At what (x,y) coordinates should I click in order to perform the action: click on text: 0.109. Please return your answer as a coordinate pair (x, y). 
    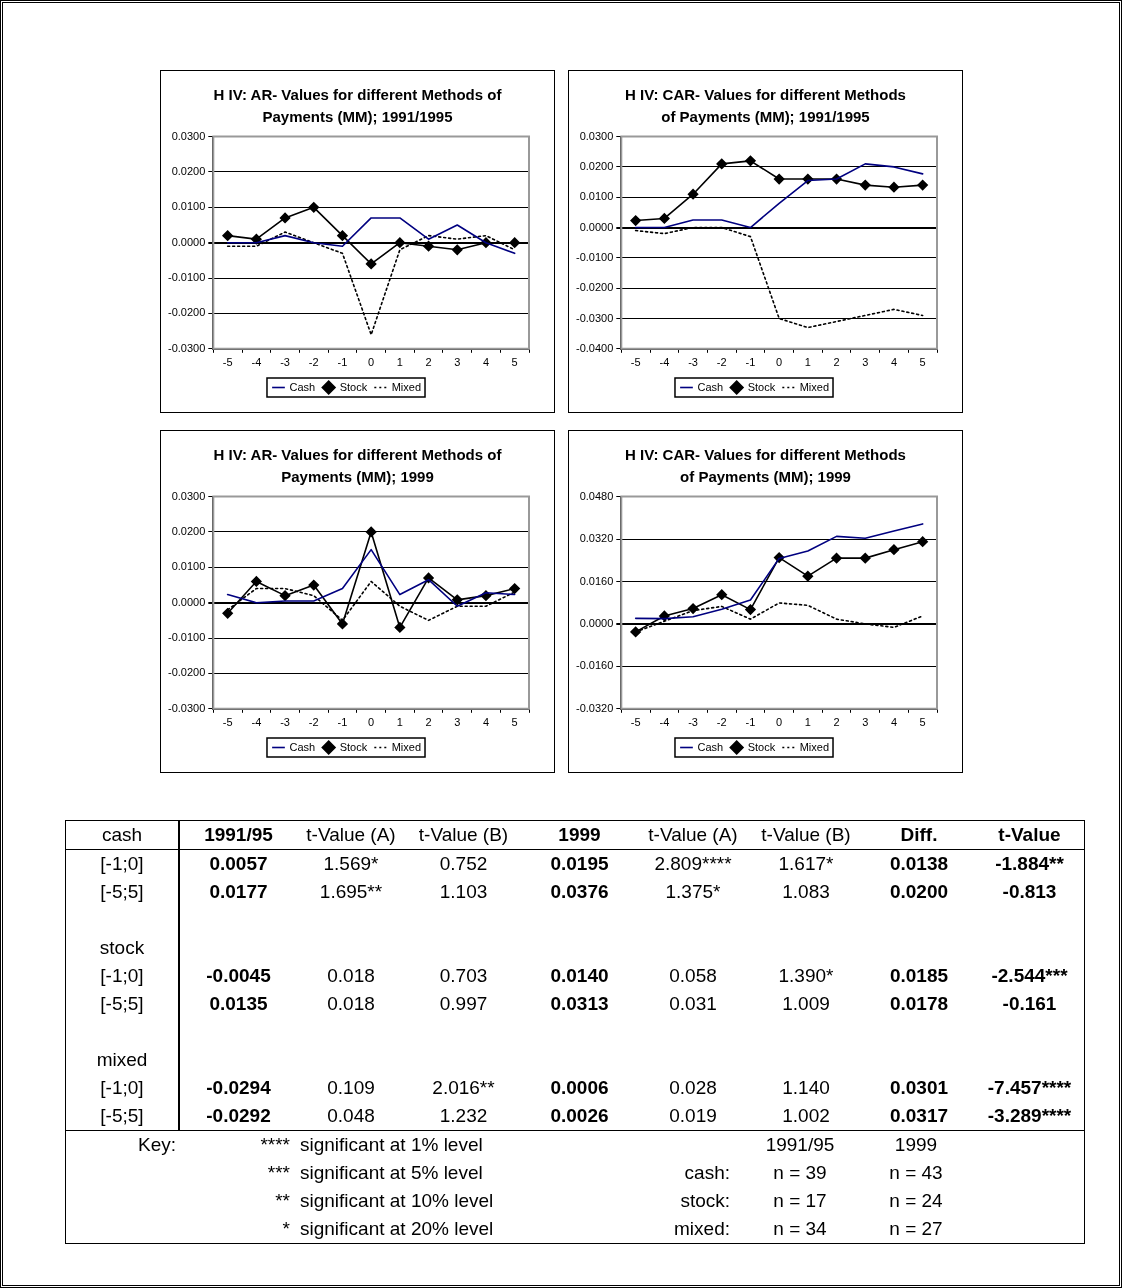
    Looking at the image, I should click on (351, 1087).